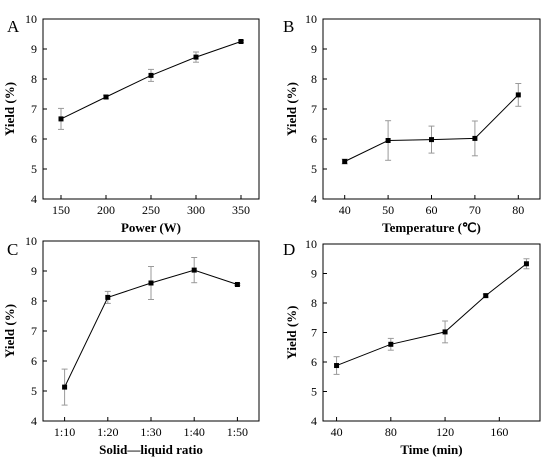 The height and width of the screenshot is (464, 550). I want to click on series-line, so click(431, 315).